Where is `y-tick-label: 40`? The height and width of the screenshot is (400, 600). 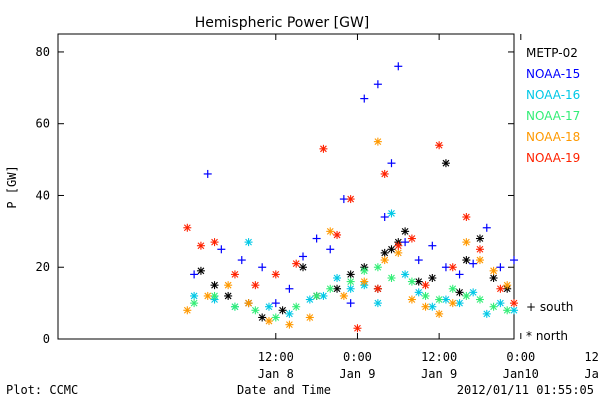
y-tick-label: 40 is located at coordinates (43, 195).